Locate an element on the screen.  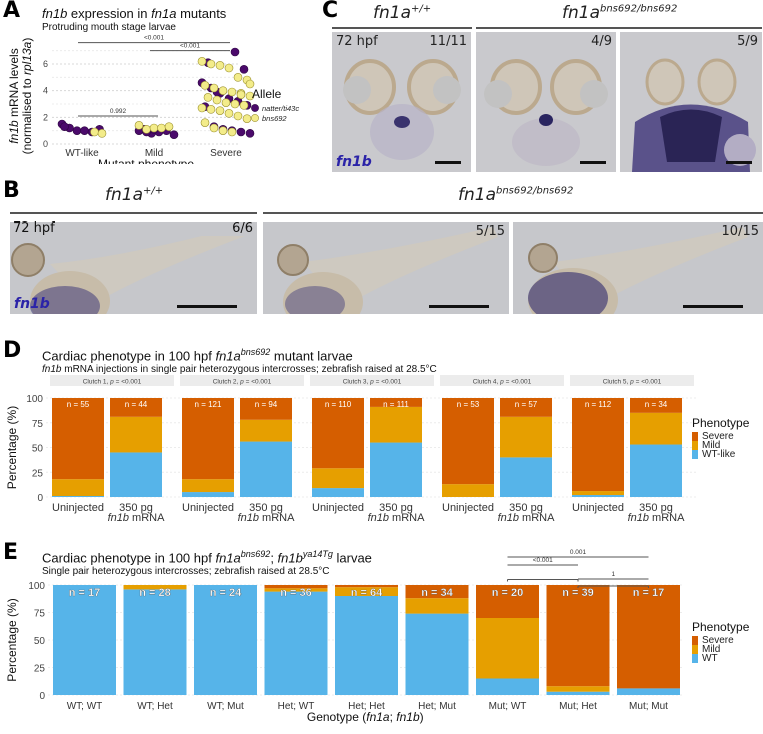
n-label: n = 44 is located at coordinates (136, 404).